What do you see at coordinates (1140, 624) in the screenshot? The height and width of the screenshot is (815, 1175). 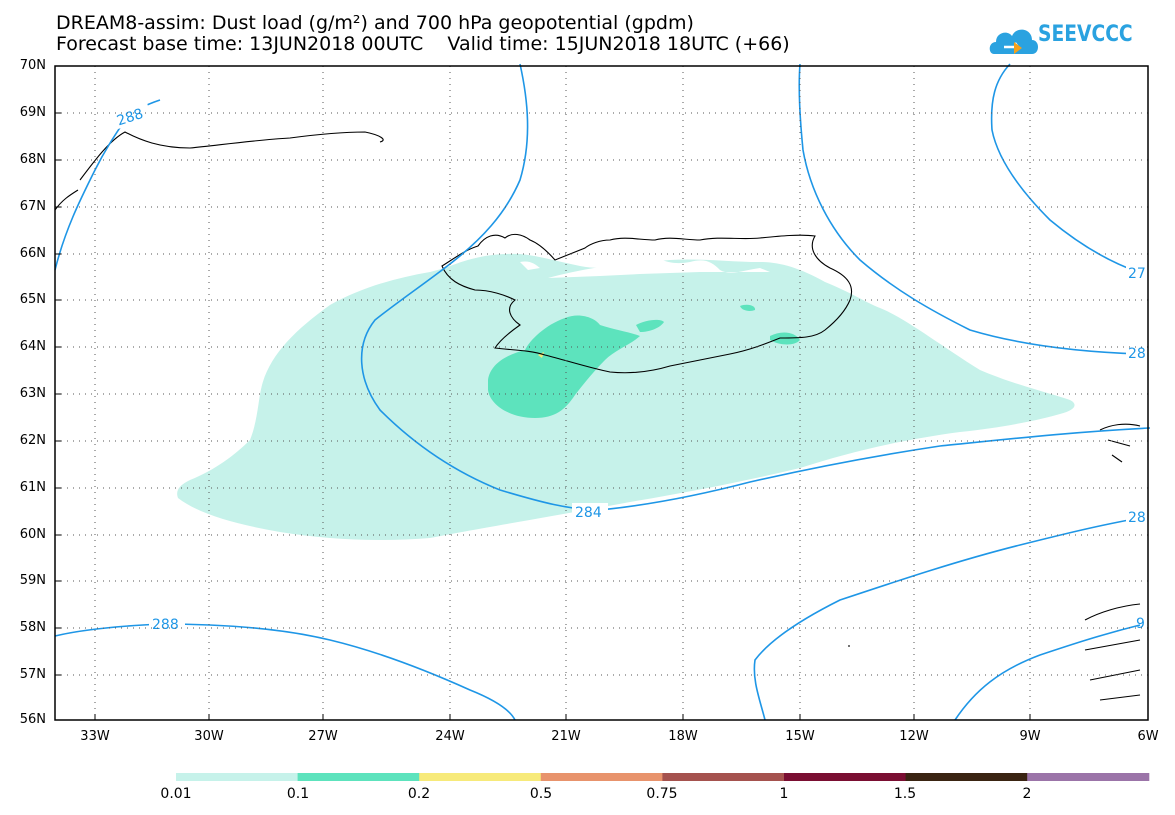 I see `contour-label-9: 9` at bounding box center [1140, 624].